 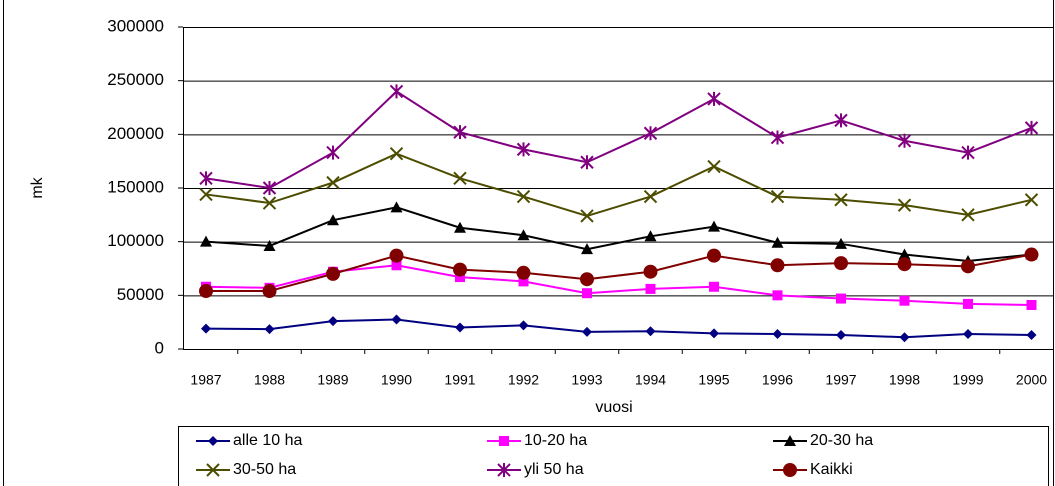 I want to click on x-tick-label: 1989, so click(x=332, y=380).